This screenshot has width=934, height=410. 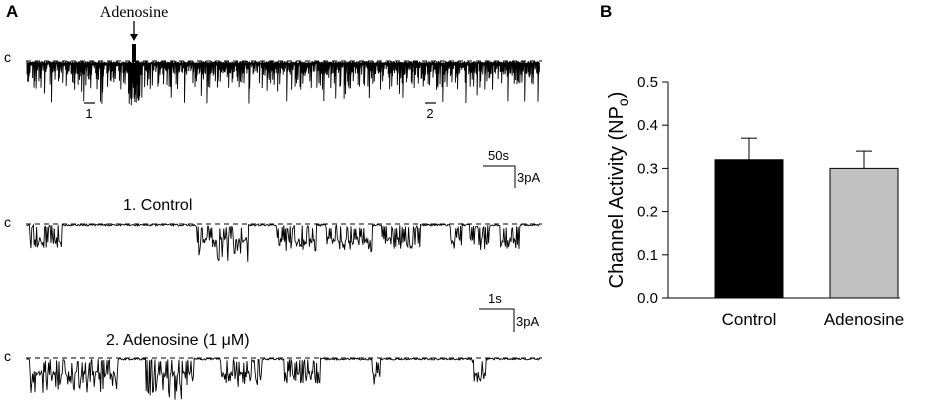 I want to click on adenosine-application-mark, so click(x=134, y=53).